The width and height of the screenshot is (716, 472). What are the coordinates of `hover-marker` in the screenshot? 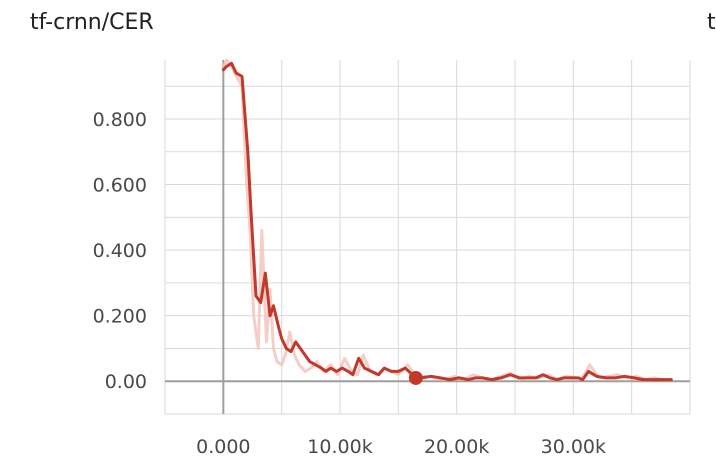 It's located at (415, 377).